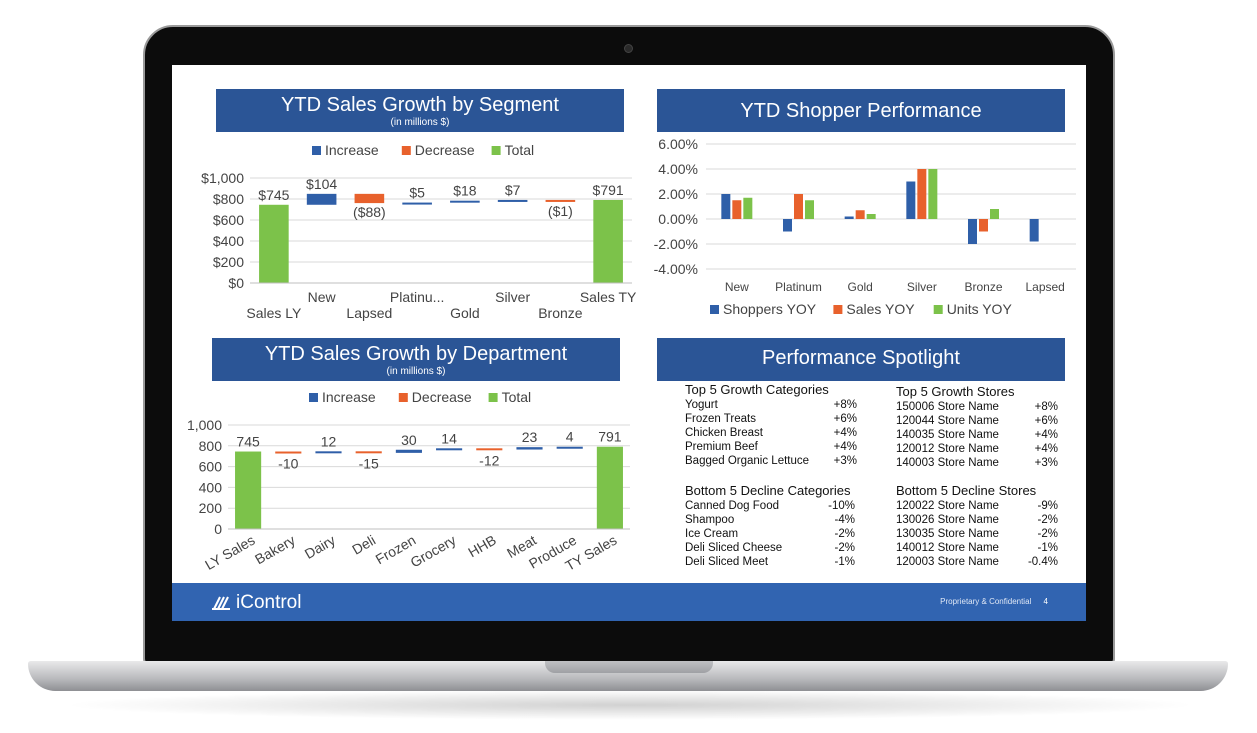  What do you see at coordinates (732, 506) in the screenshot?
I see `spotlight-item-name: Canned Dog Food` at bounding box center [732, 506].